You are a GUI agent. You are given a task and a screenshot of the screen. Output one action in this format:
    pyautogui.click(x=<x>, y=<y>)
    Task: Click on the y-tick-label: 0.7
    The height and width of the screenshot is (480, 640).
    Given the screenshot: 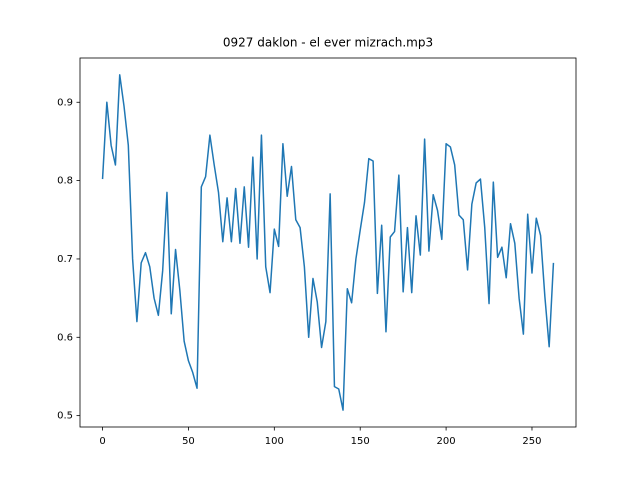 What is the action you would take?
    pyautogui.click(x=65, y=259)
    